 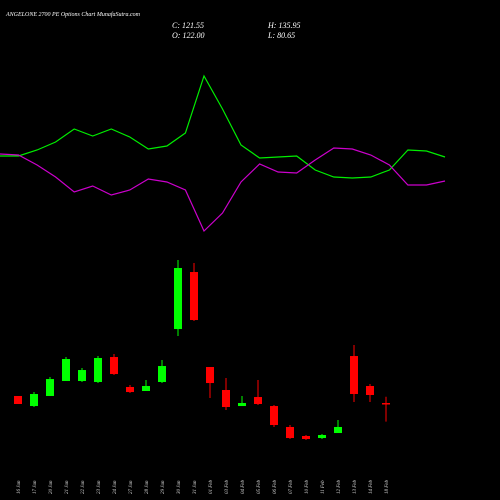 I want to click on x-tick-label: 03 Feb, so click(x=227, y=486).